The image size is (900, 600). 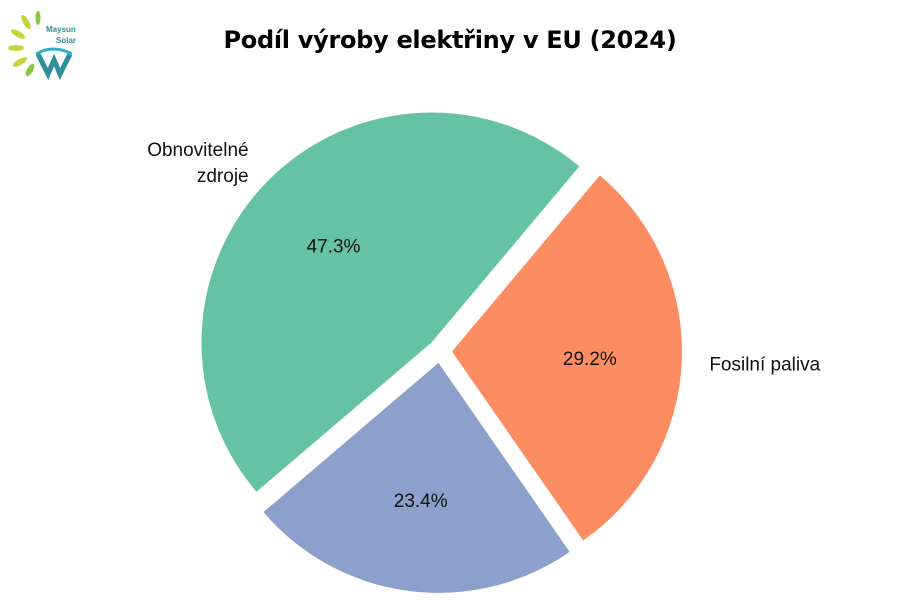 I want to click on maysun-solar-logo: Maysun Solar, so click(x=53, y=44).